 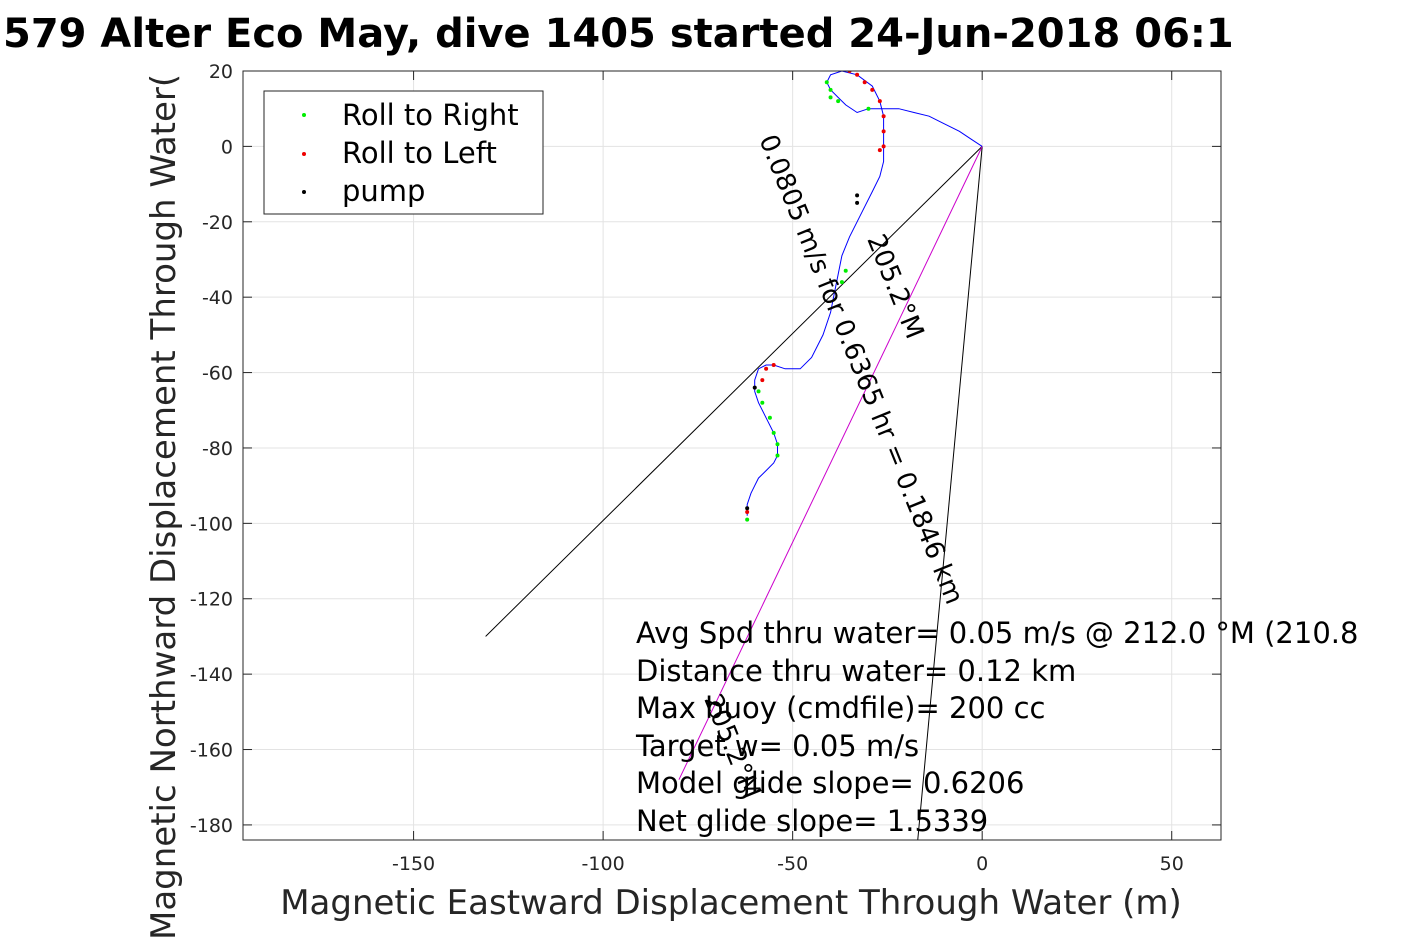 What do you see at coordinates (217, 449) in the screenshot?
I see `y-tick-label: -80` at bounding box center [217, 449].